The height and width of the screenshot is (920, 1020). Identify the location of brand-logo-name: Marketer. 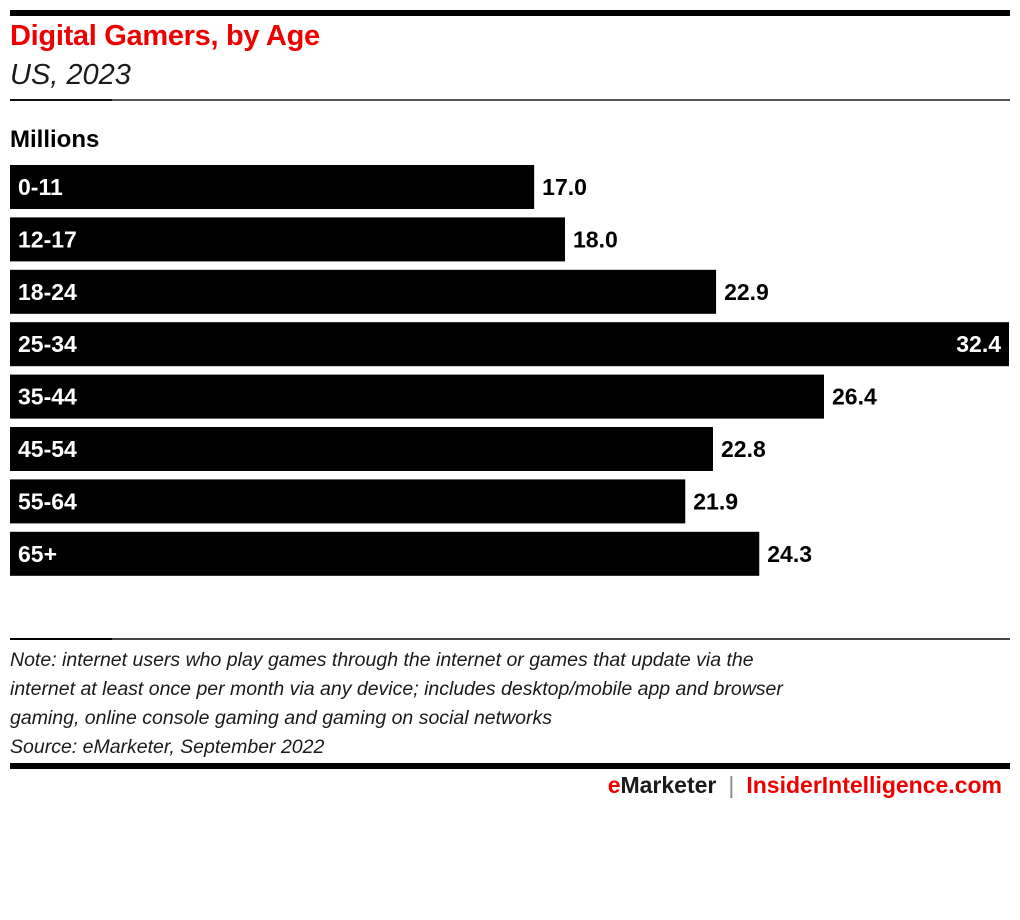
(668, 785).